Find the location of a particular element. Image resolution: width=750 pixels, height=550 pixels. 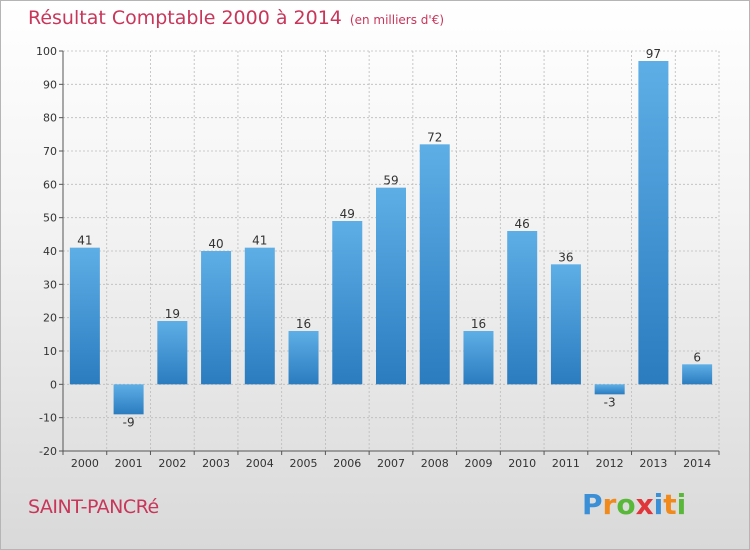

category-label: 2011 is located at coordinates (566, 463).